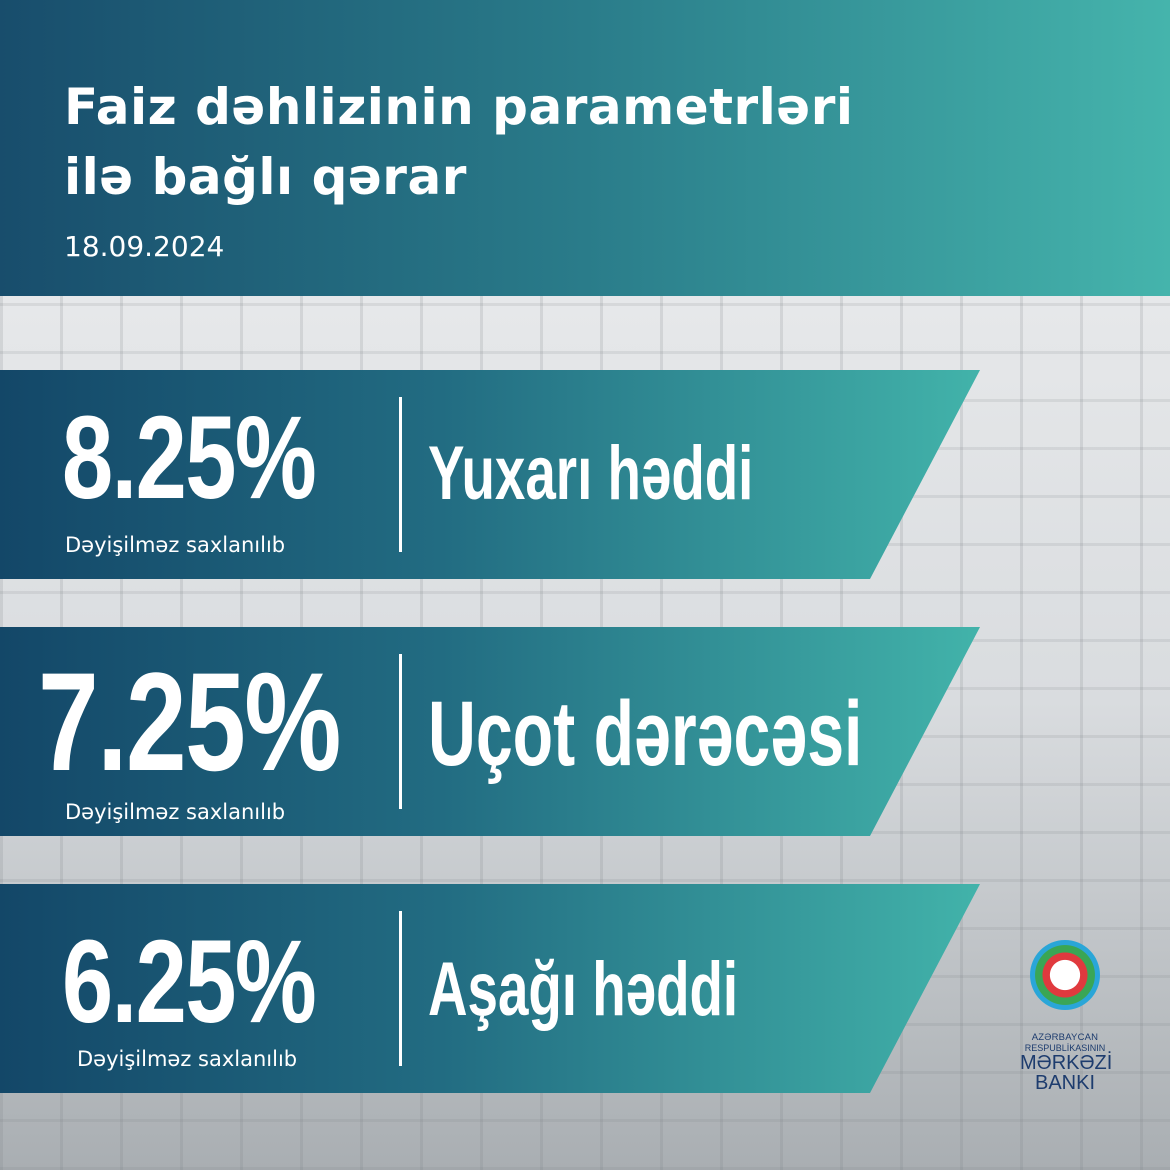  What do you see at coordinates (1065, 1048) in the screenshot?
I see `logo-line-2: RESPUBLİKASININ` at bounding box center [1065, 1048].